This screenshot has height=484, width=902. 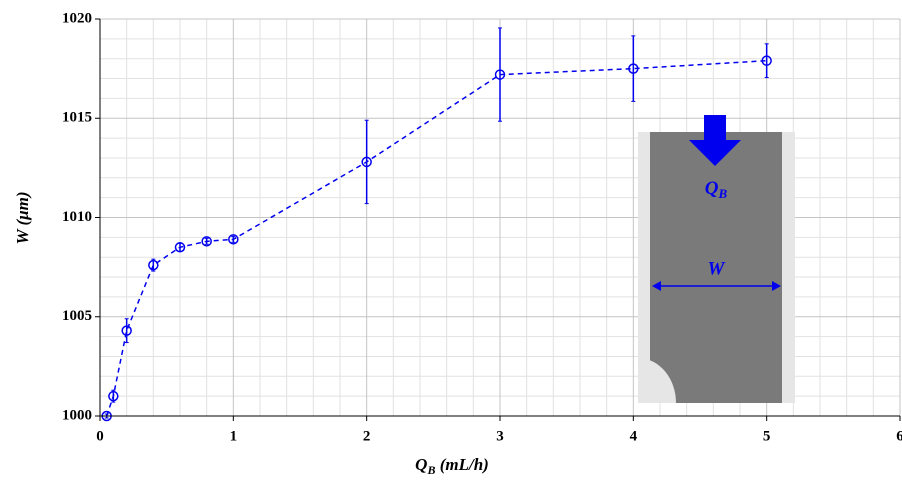 I want to click on inset-corner, so click(x=657, y=380).